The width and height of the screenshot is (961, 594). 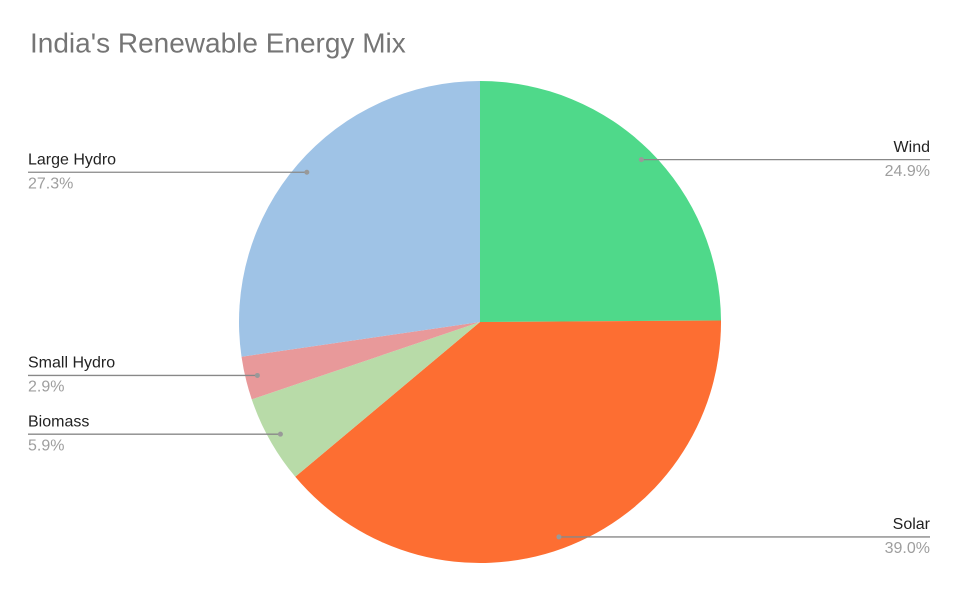 What do you see at coordinates (912, 524) in the screenshot?
I see `slice-label: Solar` at bounding box center [912, 524].